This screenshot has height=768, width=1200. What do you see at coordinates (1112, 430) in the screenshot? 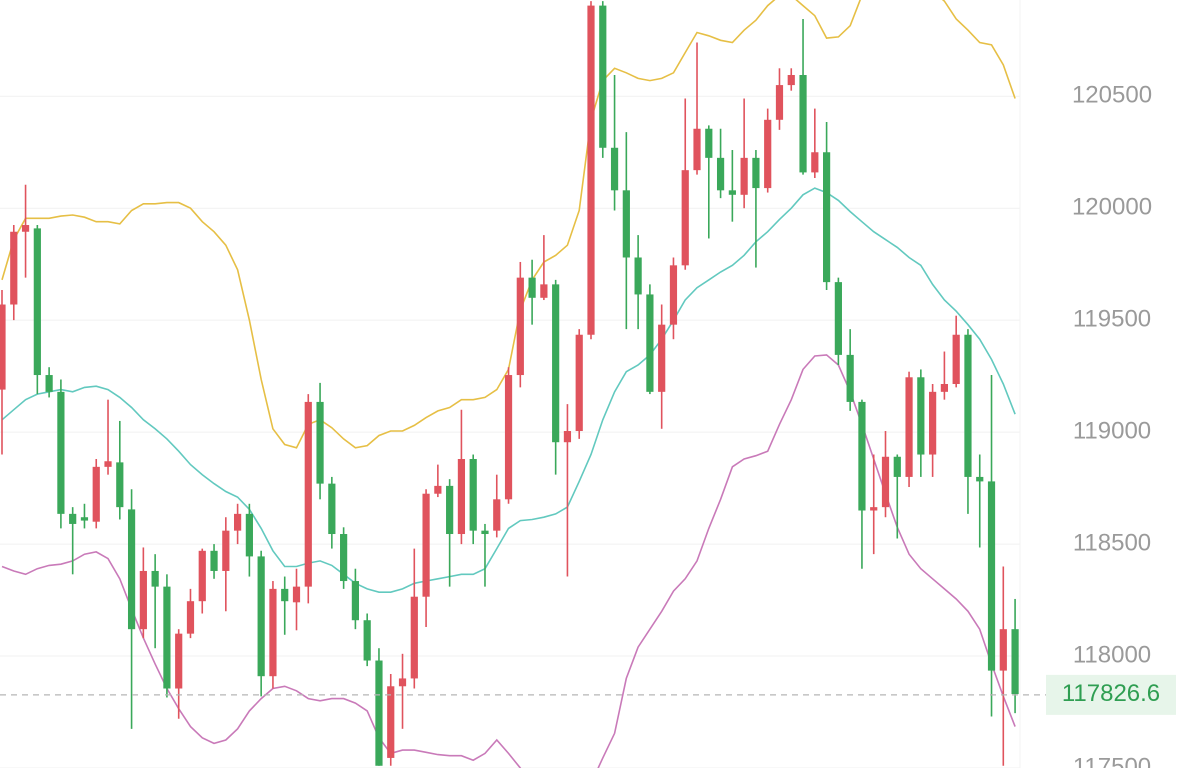
I see `y-tick-label: 119000` at bounding box center [1112, 430].